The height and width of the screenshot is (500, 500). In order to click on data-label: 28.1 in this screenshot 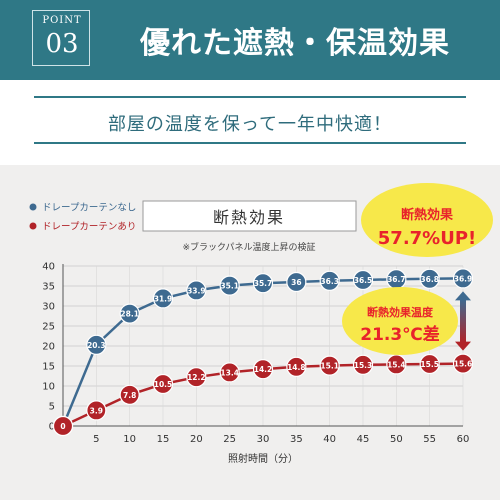, I will do `click(129, 314)`.